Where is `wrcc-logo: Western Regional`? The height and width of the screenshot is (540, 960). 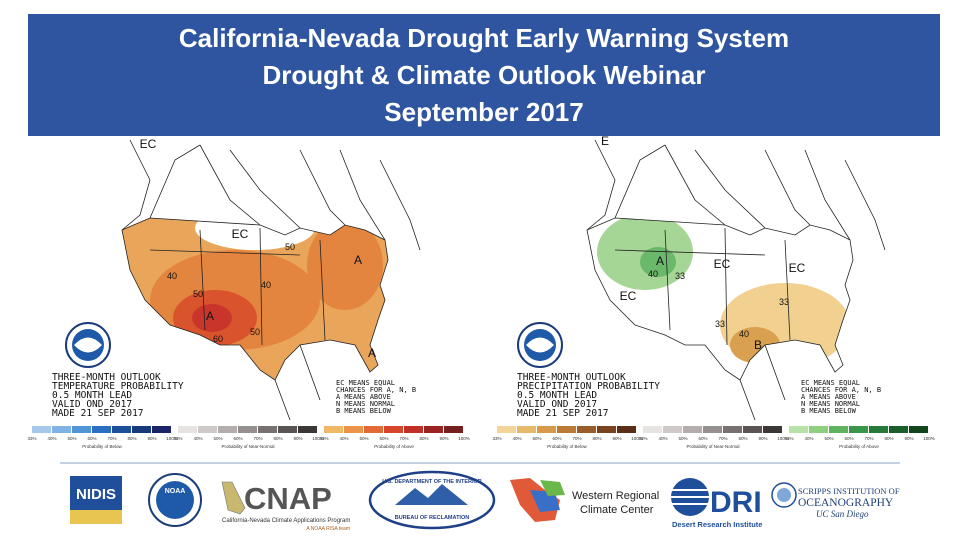
wrcc-logo: Western Regional is located at coordinates (615, 496).